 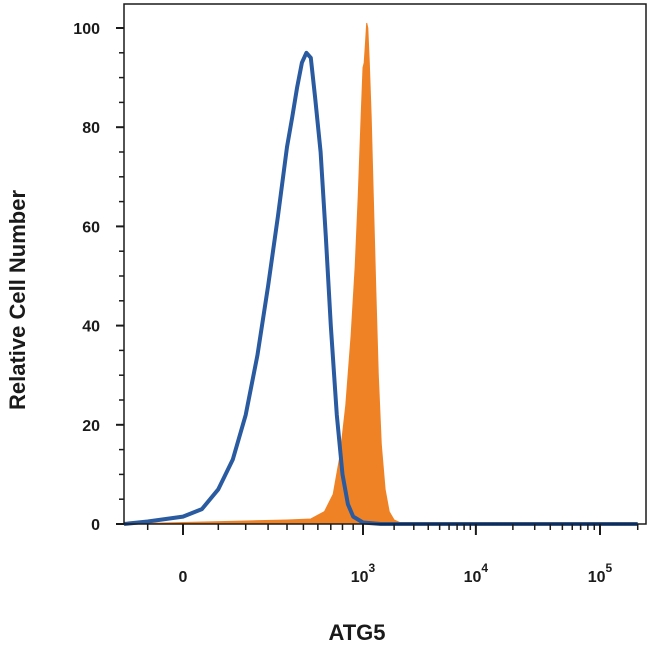 What do you see at coordinates (372, 568) in the screenshot?
I see `x-tick-exponent: 3` at bounding box center [372, 568].